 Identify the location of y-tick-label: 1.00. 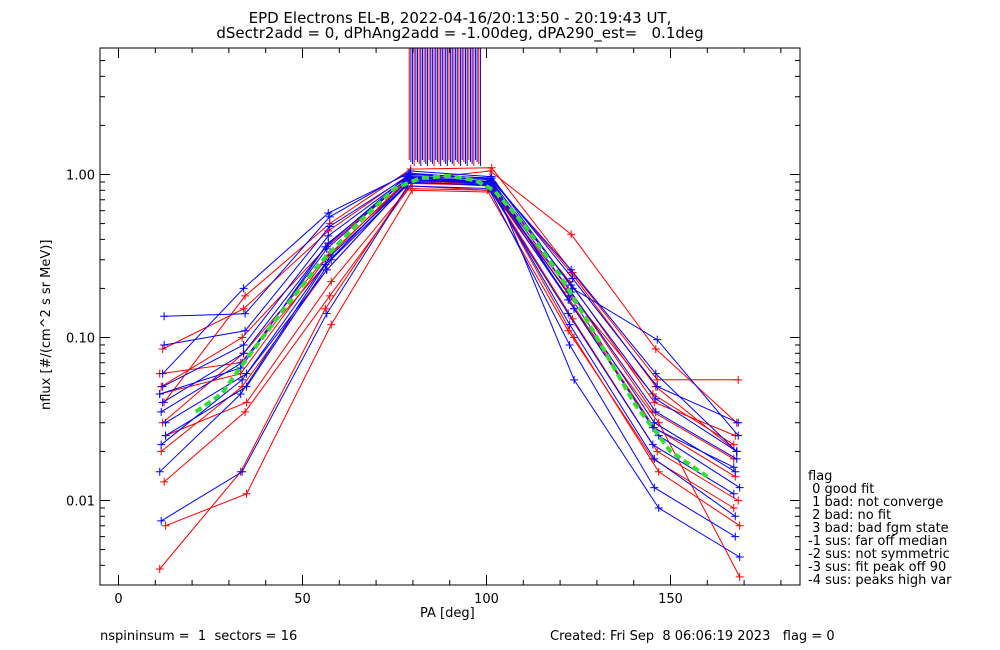
(80, 176).